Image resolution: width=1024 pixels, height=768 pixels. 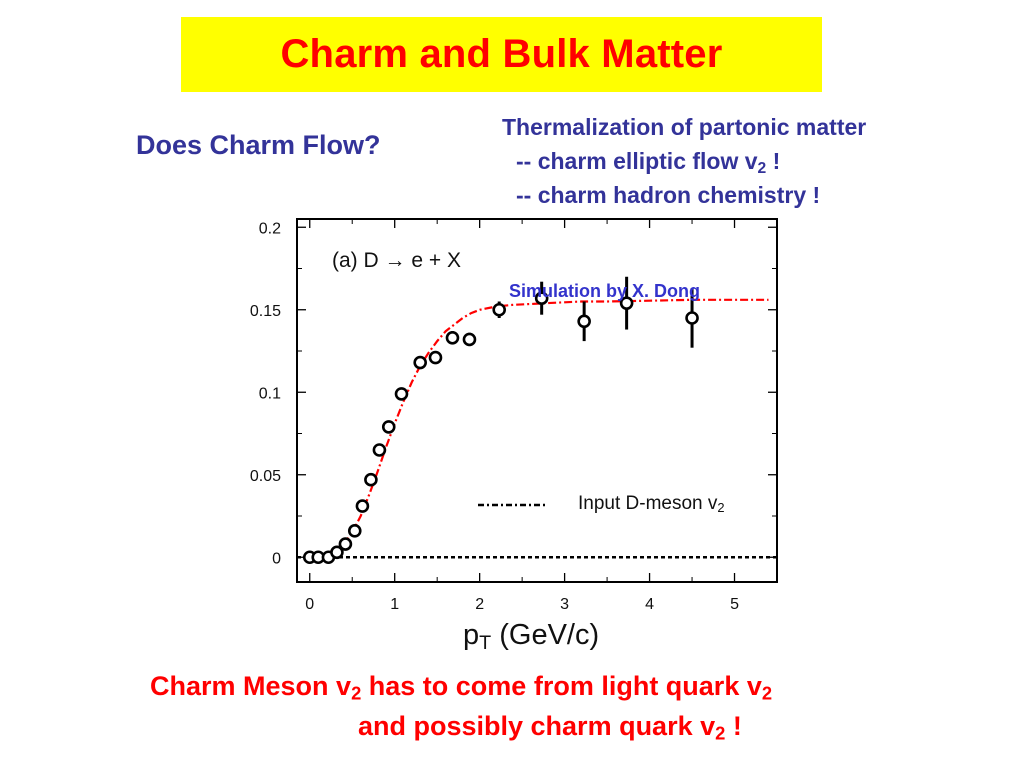 I want to click on conclusion-2b: !, so click(x=733, y=726).